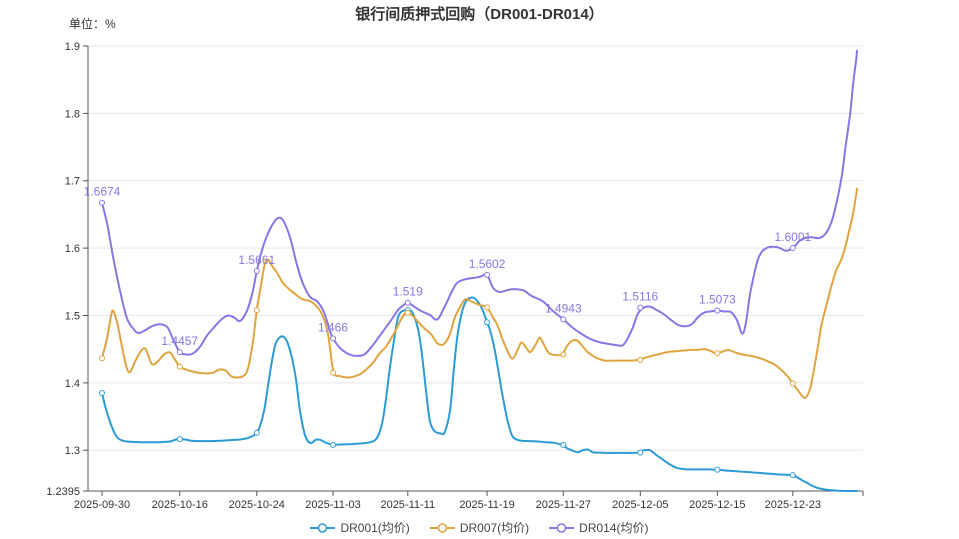 This screenshot has height=539, width=959. Describe the element at coordinates (487, 264) in the screenshot. I see `data-label-dr014: 1.5602` at that location.